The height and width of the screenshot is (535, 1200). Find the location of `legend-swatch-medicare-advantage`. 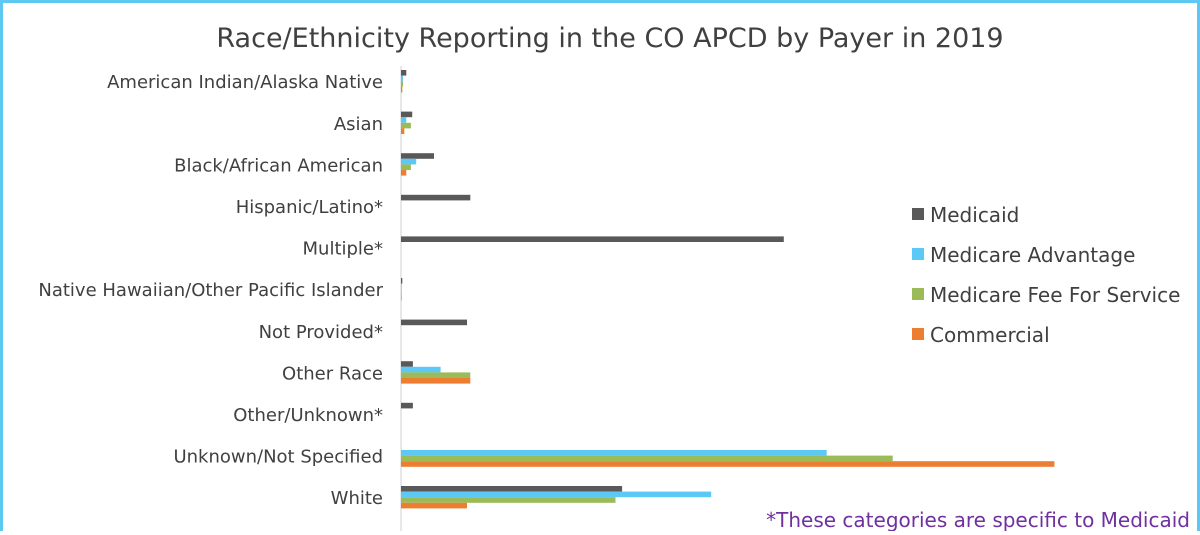

legend-swatch-medicare-advantage is located at coordinates (918, 254).